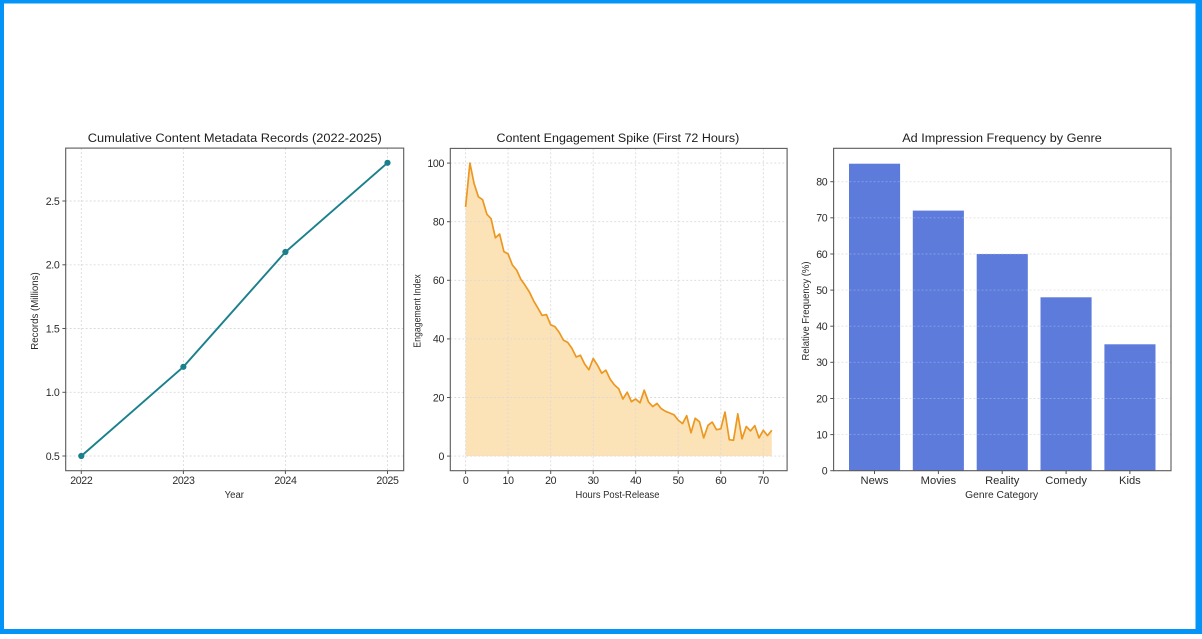 This screenshot has width=1202, height=639. Describe the element at coordinates (1001, 495) in the screenshot. I see `svg-text: Genre Category` at that location.